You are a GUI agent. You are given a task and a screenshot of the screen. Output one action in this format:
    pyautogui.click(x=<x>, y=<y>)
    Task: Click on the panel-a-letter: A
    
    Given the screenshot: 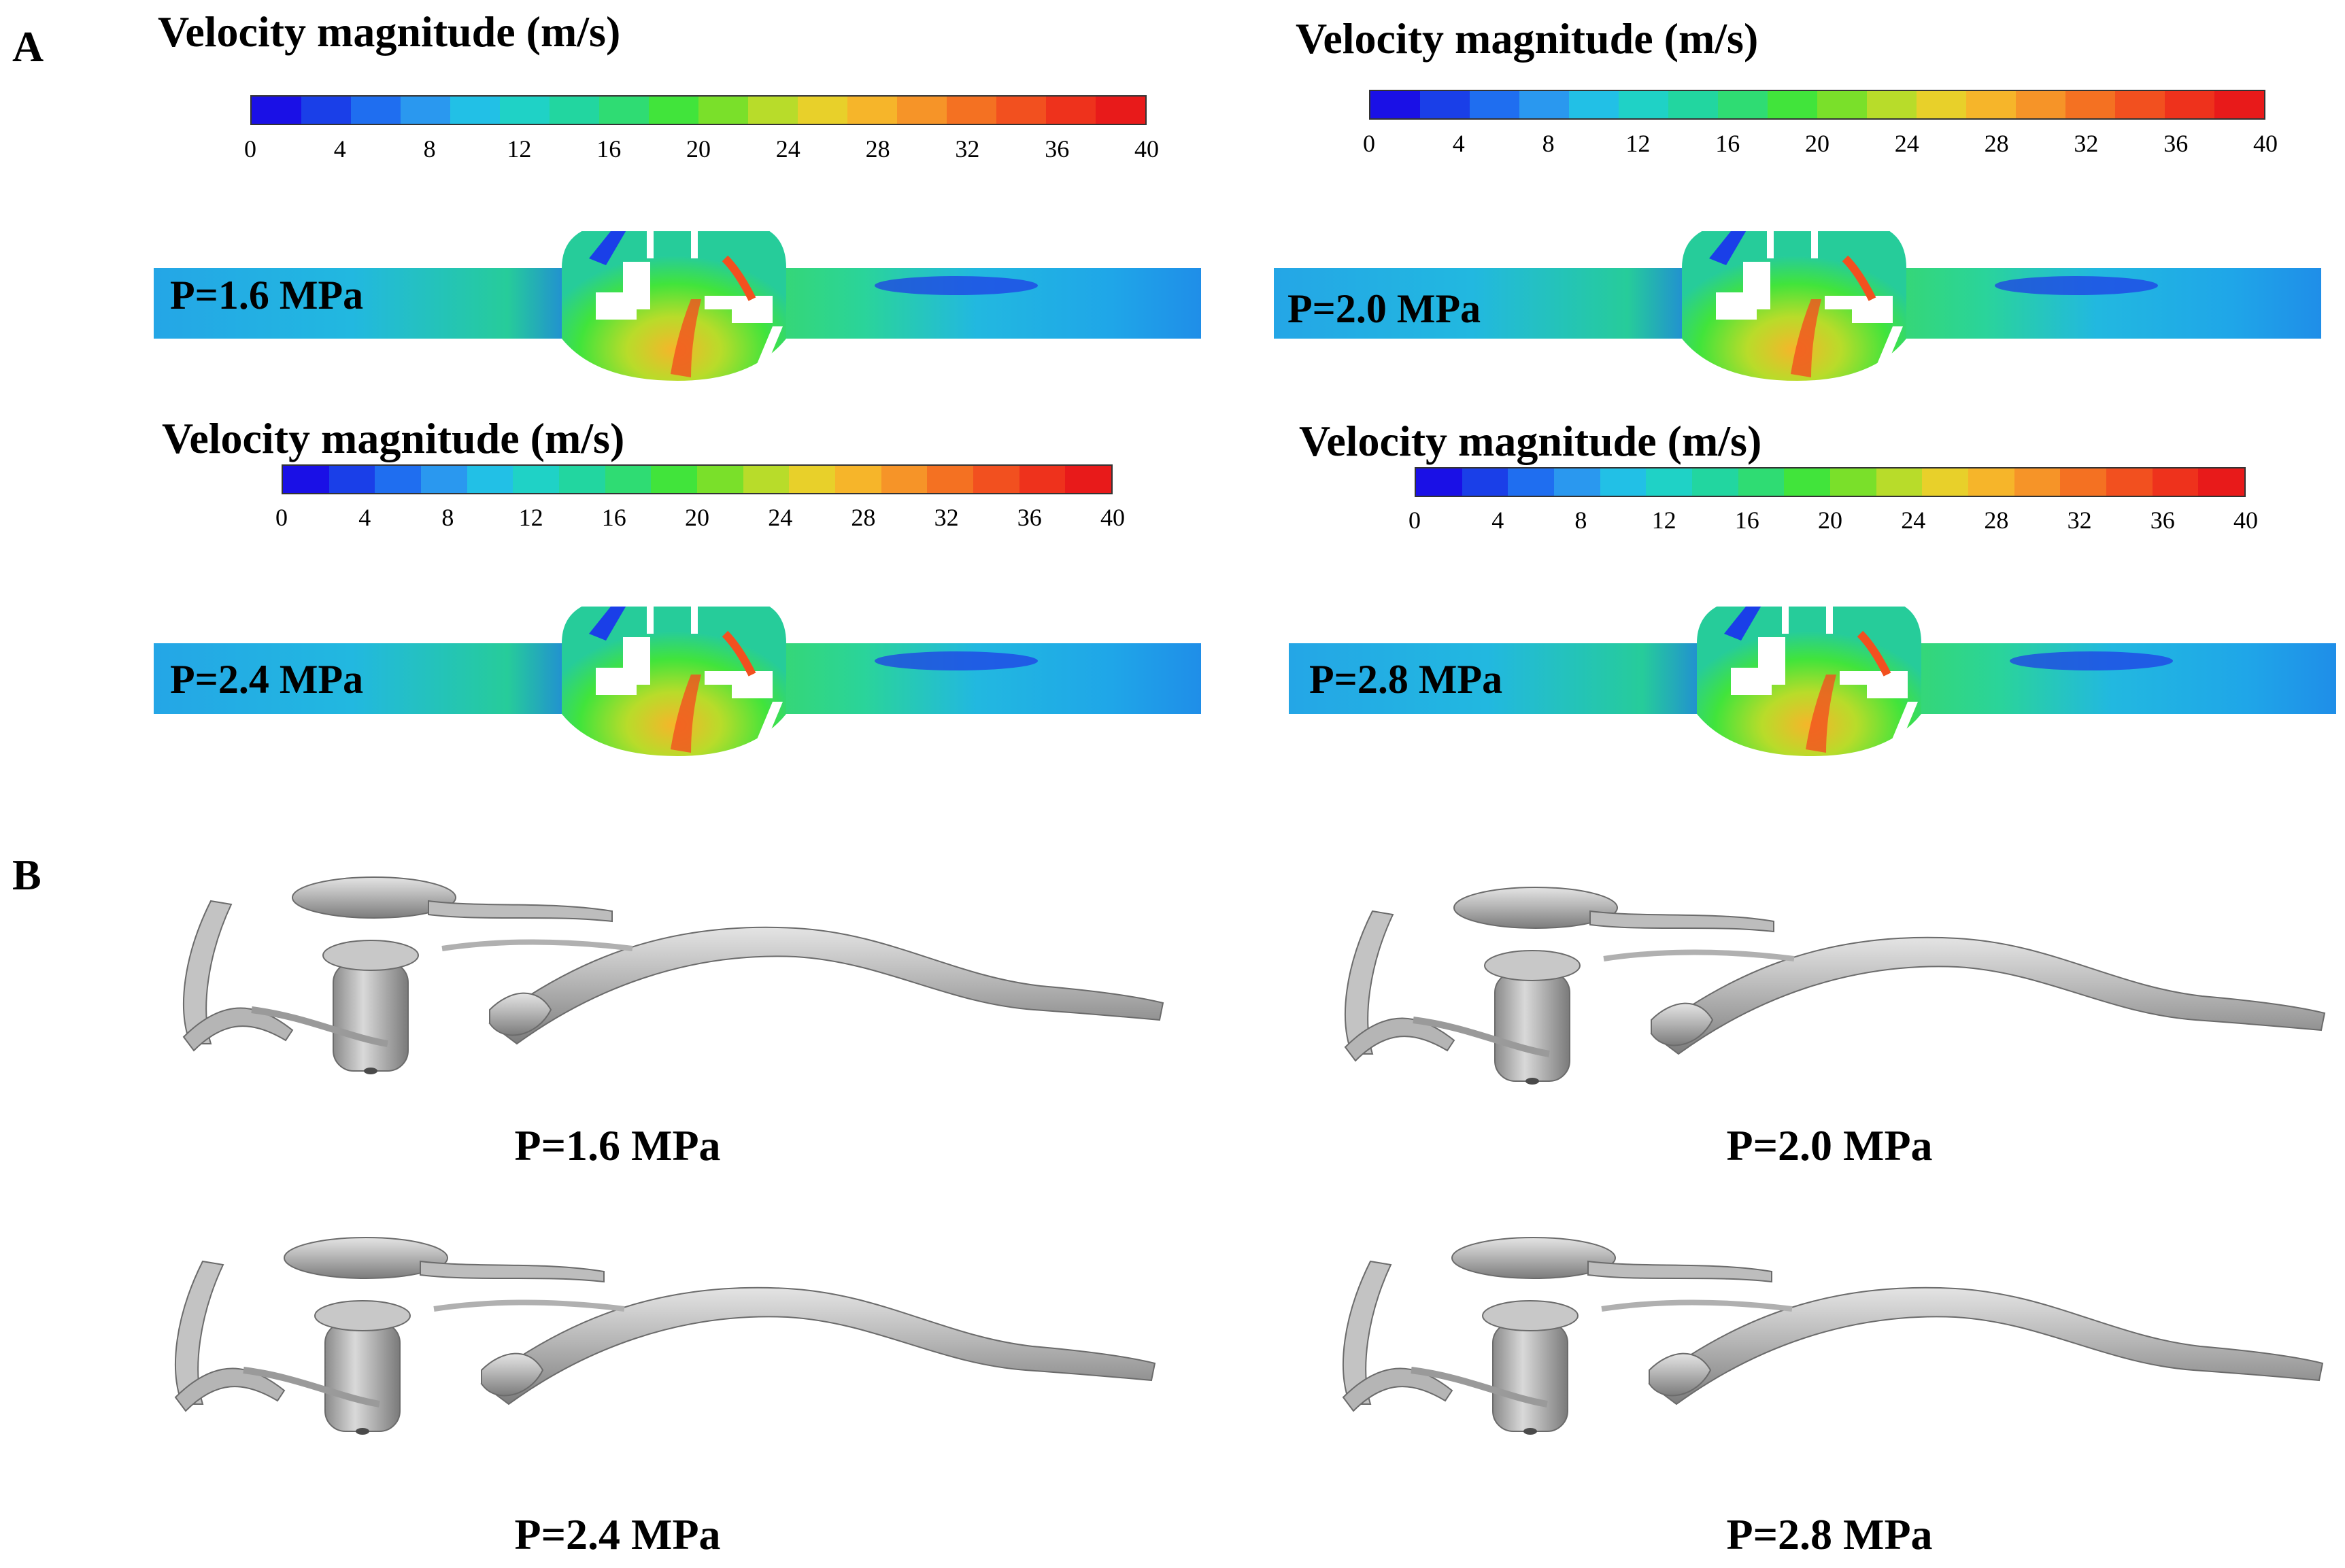 What is the action you would take?
    pyautogui.click(x=28, y=46)
    